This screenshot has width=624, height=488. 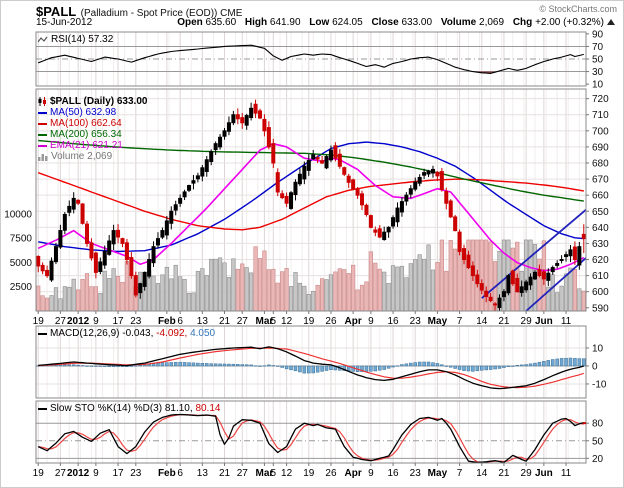 What do you see at coordinates (458, 22) in the screenshot?
I see `volume-label: Volume` at bounding box center [458, 22].